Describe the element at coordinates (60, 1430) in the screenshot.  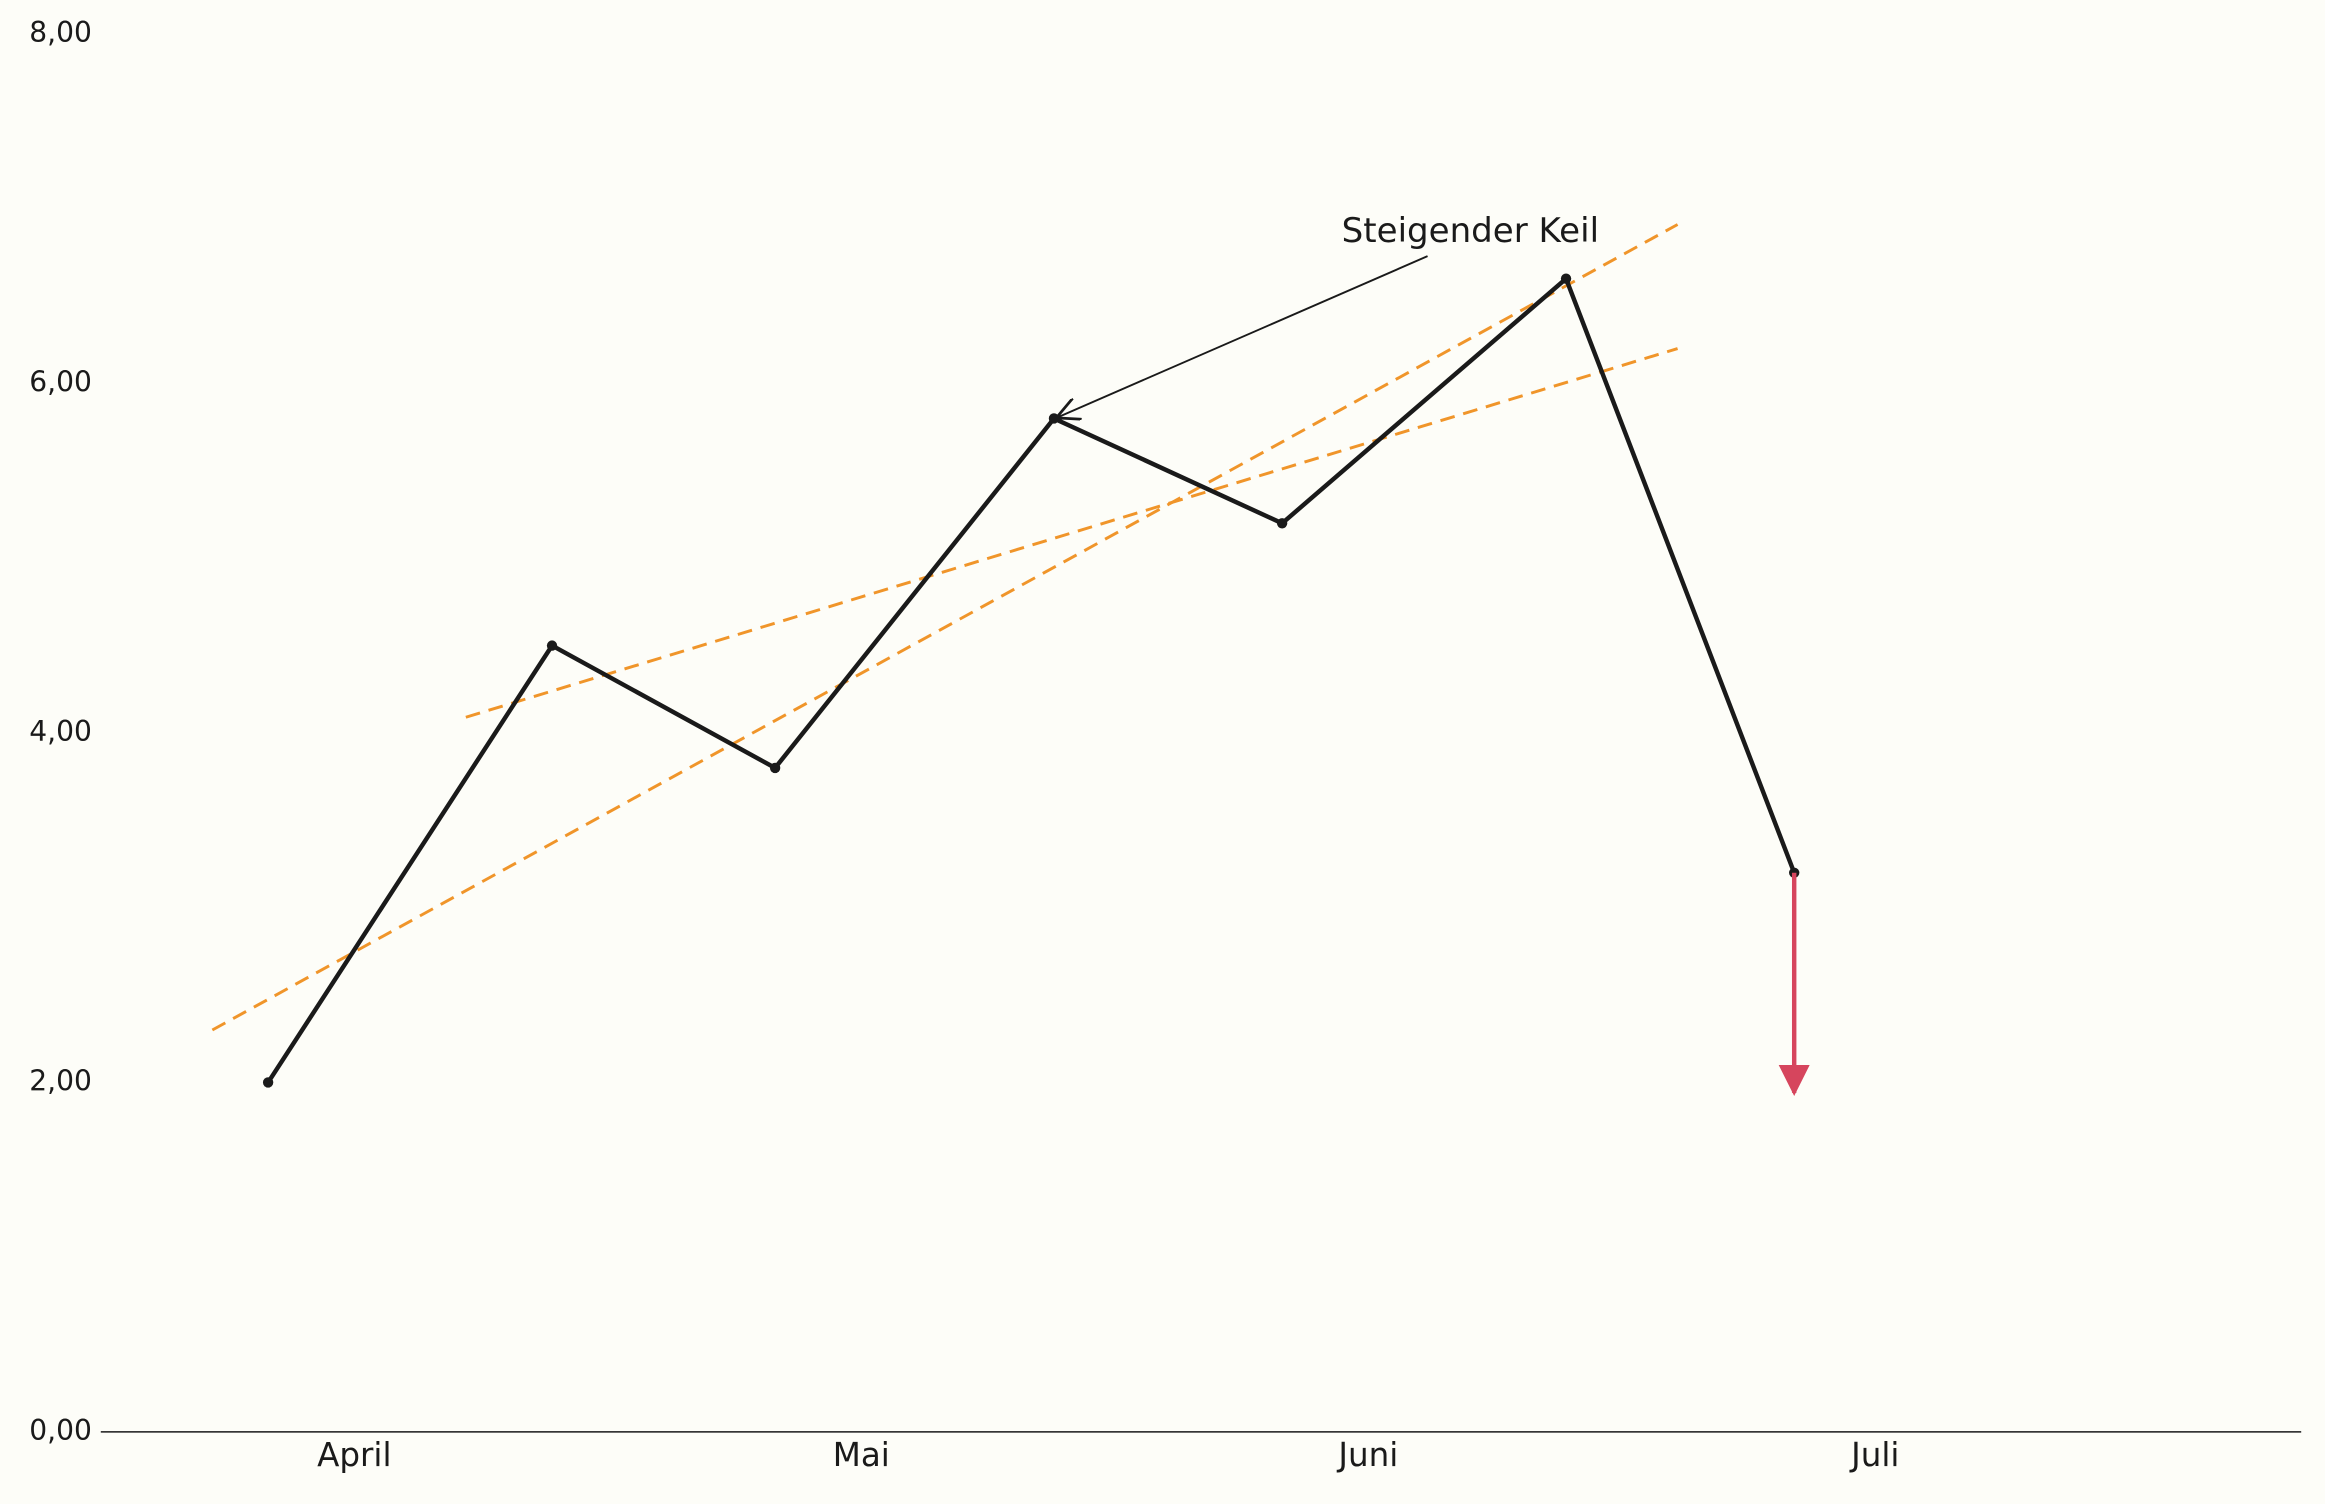
I see `y-tick-label: 0,00` at that location.